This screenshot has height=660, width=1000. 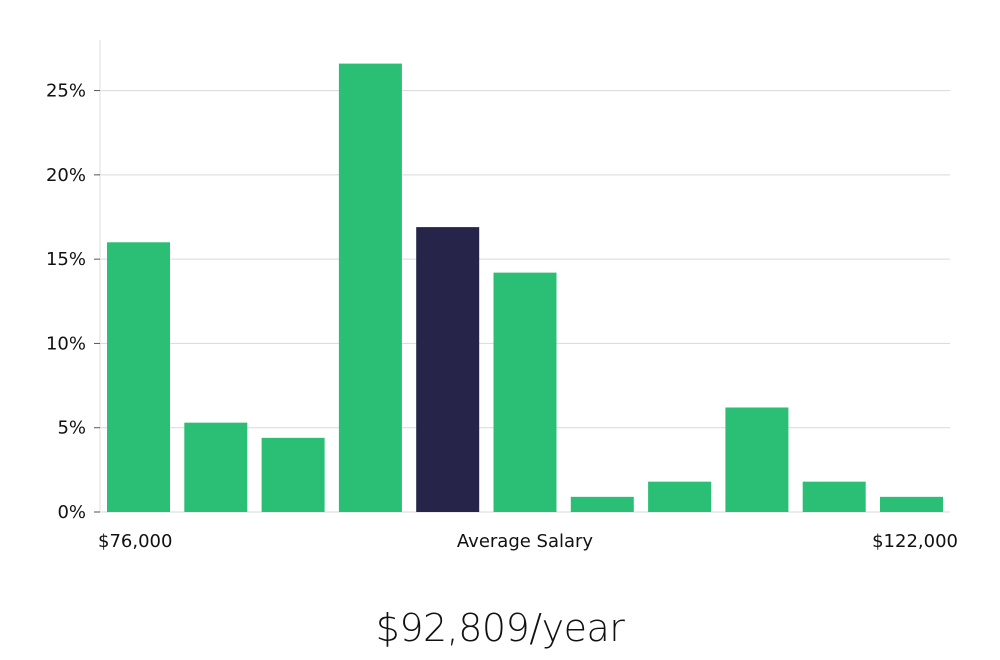 I want to click on average-salary-headline: $92,809/year, so click(x=500, y=628).